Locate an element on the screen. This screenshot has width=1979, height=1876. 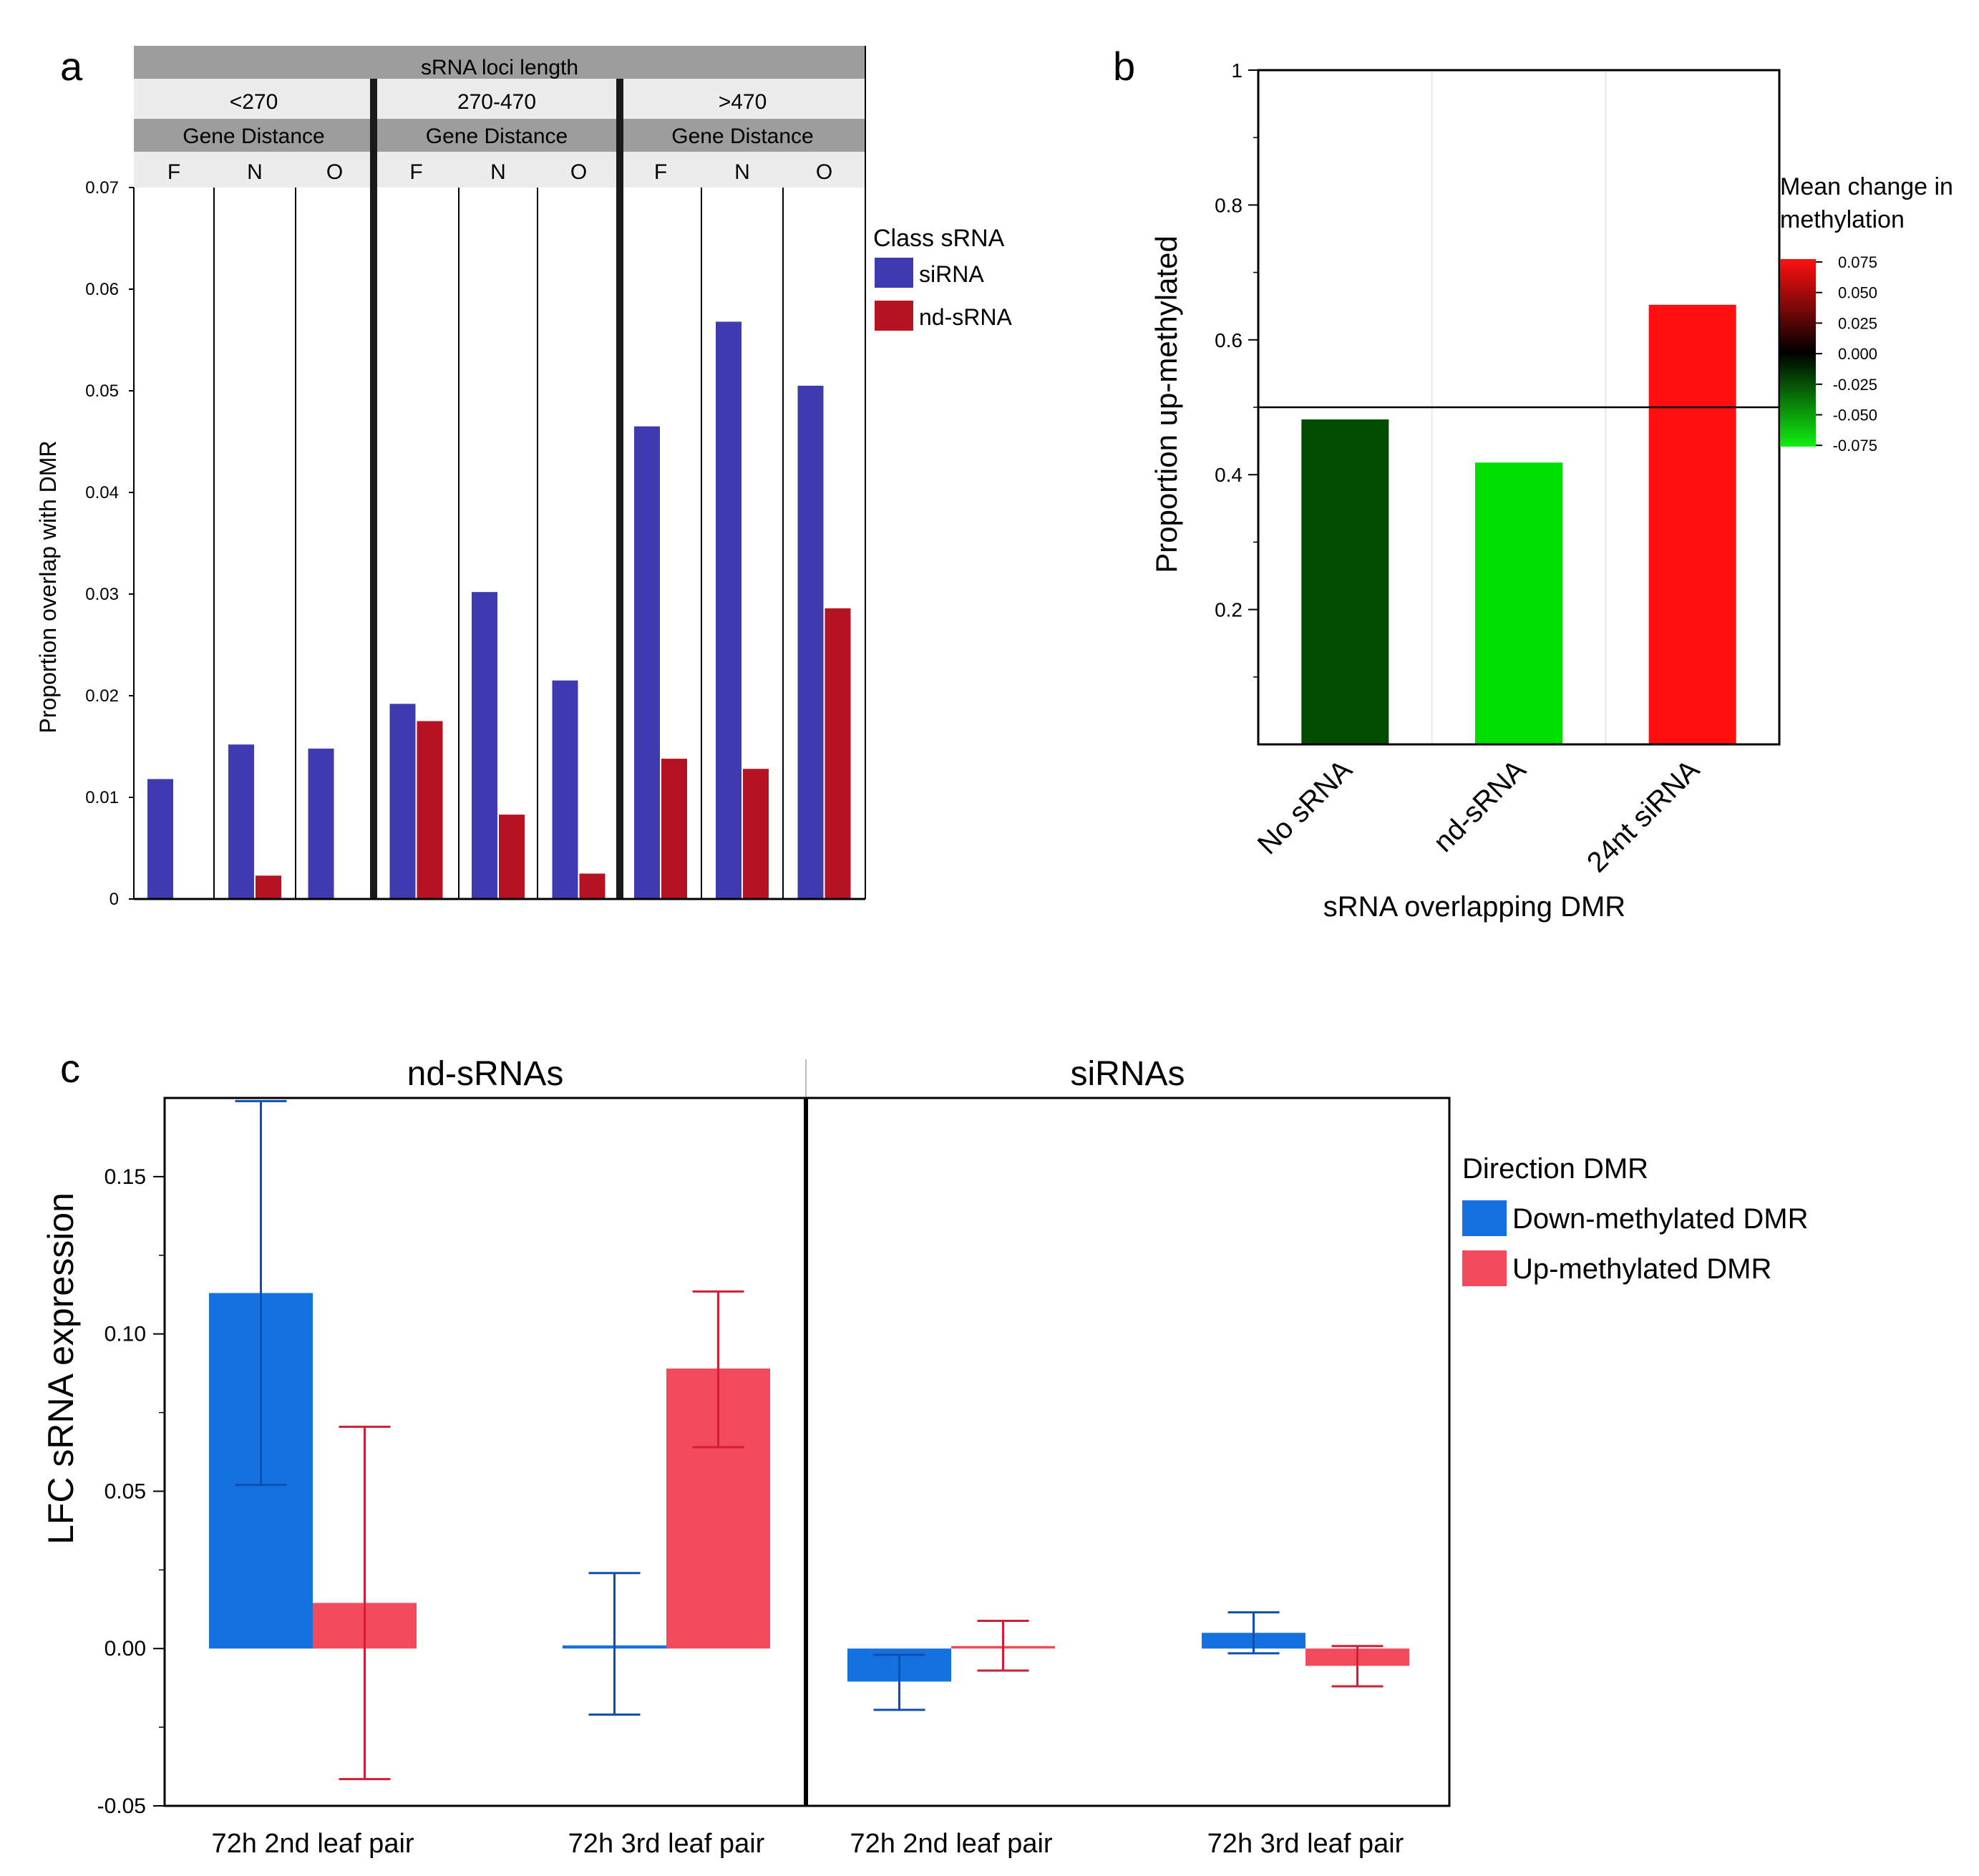
y-tick-label: 0.03 is located at coordinates (102, 595).